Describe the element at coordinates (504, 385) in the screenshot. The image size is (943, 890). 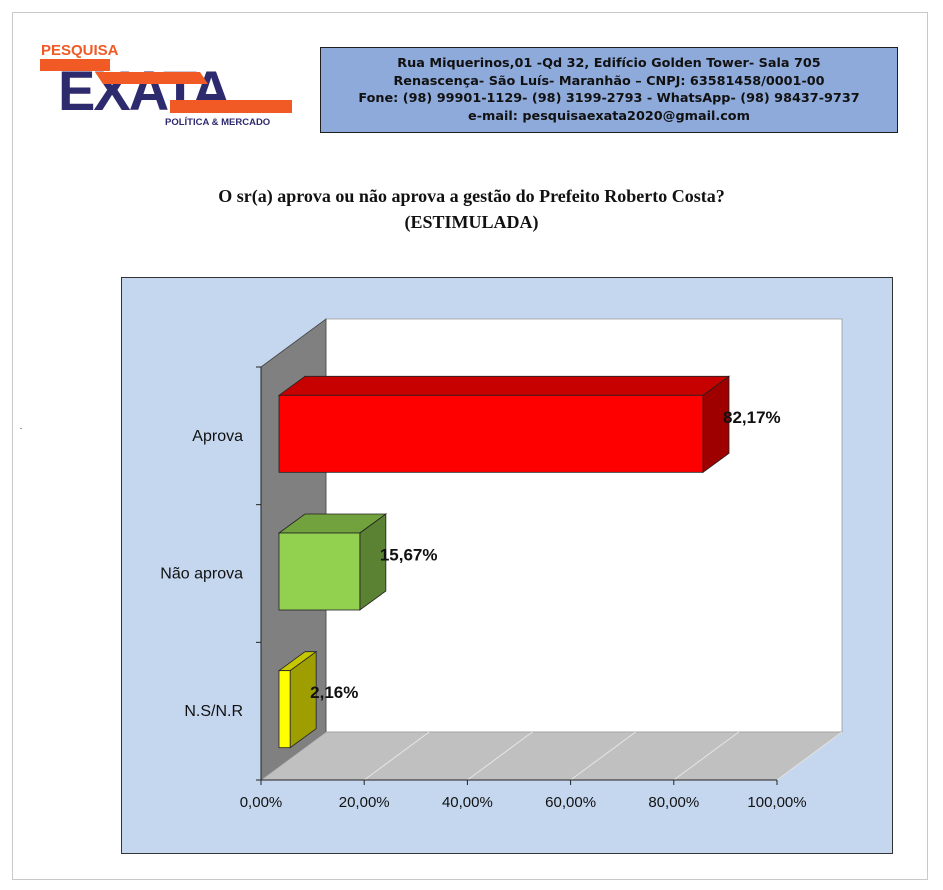
I see `bar-top-face` at that location.